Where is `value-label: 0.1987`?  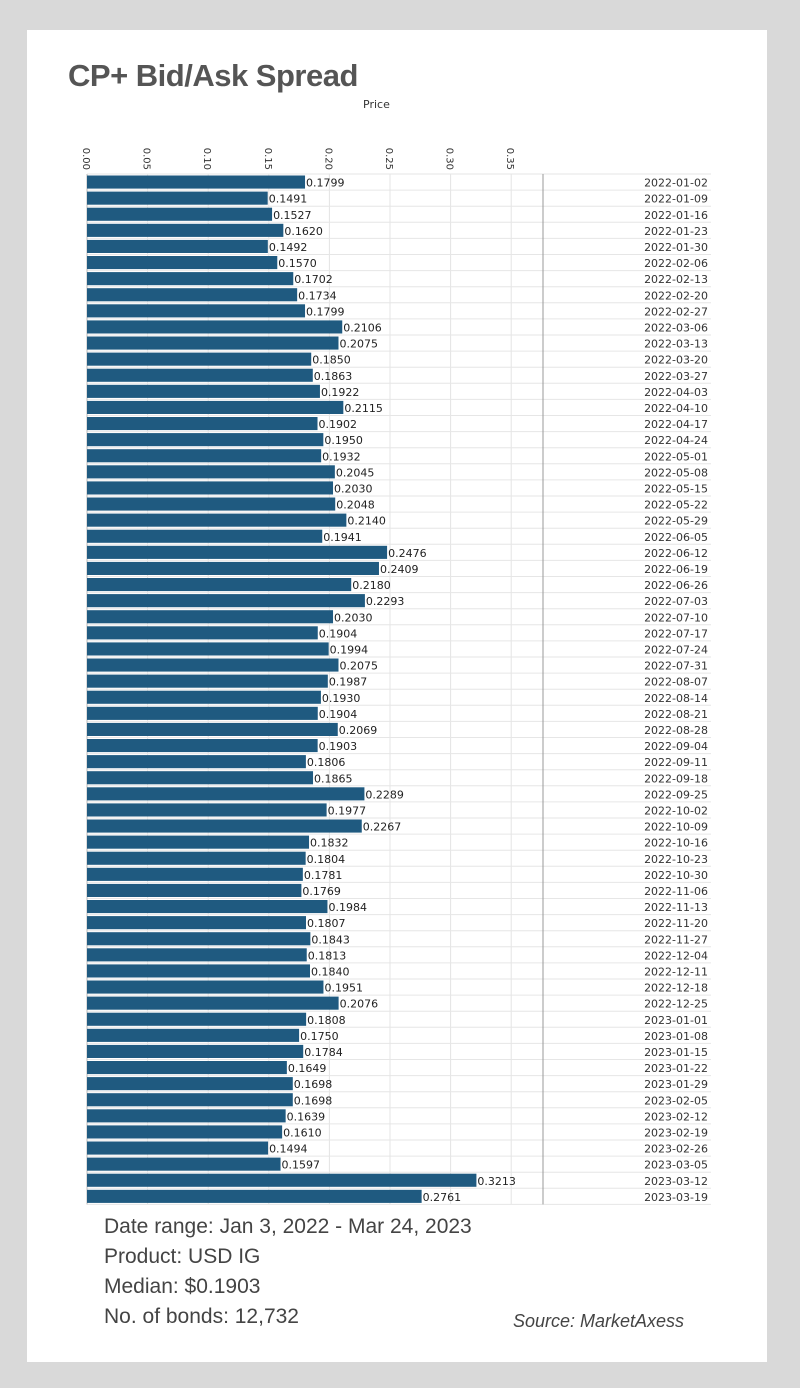 value-label: 0.1987 is located at coordinates (348, 682).